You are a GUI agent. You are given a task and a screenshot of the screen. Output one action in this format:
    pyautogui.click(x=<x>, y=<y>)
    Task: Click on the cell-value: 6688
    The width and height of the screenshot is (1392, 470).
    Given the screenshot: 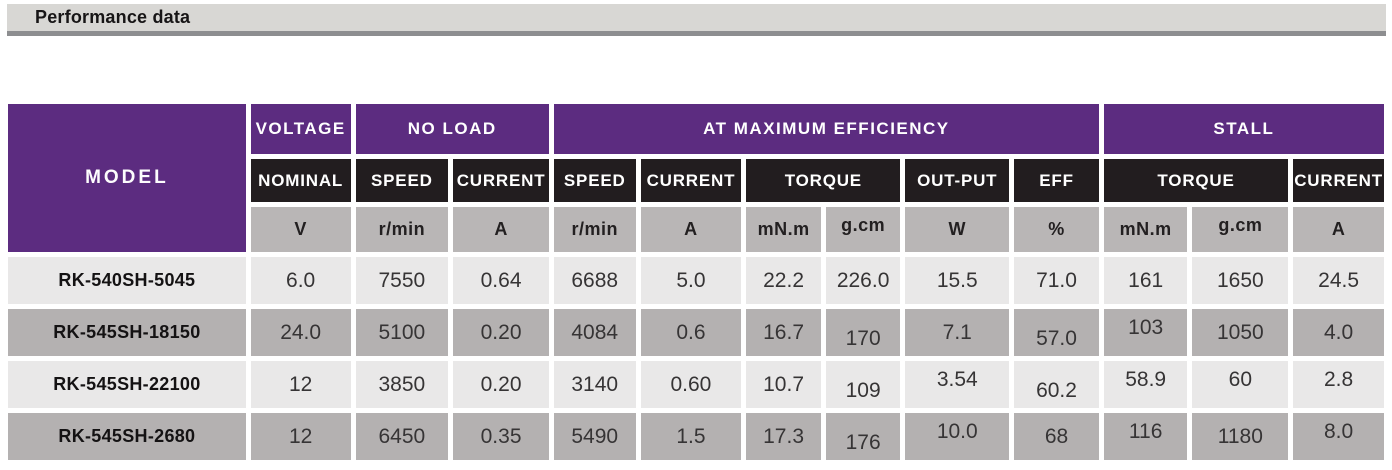 What is the action you would take?
    pyautogui.click(x=594, y=280)
    